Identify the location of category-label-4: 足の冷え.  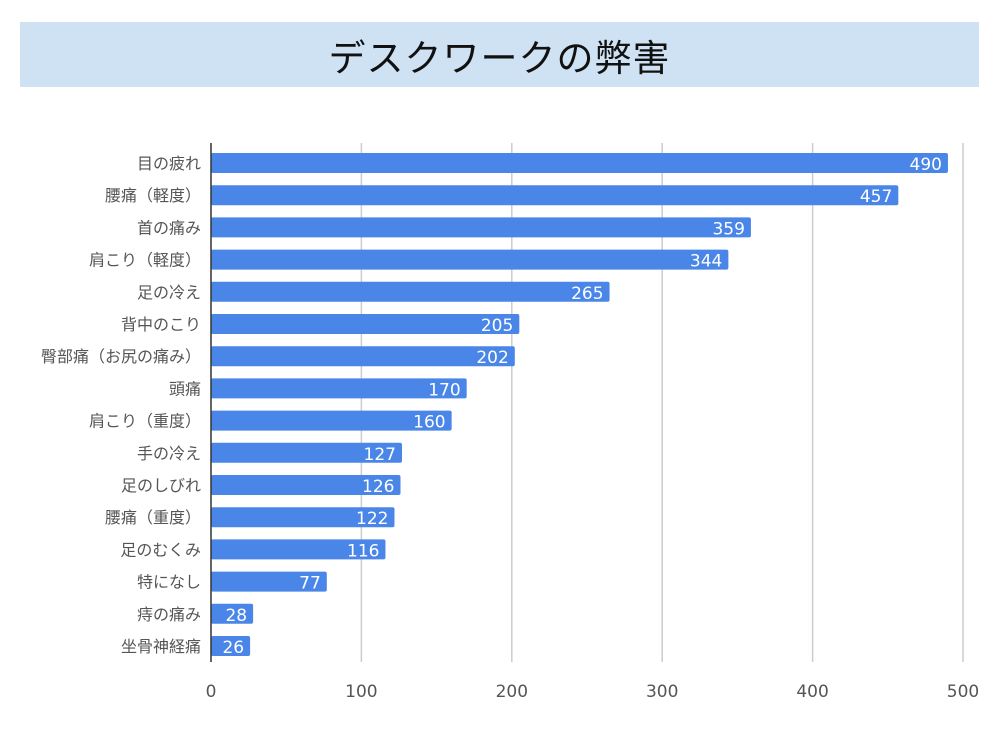
(169, 292).